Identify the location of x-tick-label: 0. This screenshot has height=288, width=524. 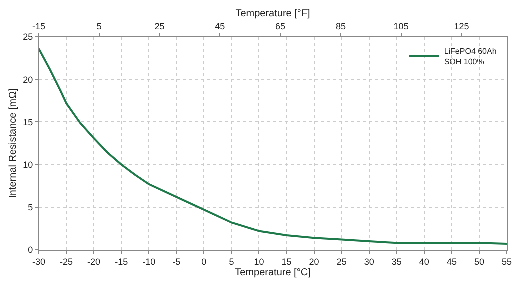
(204, 261).